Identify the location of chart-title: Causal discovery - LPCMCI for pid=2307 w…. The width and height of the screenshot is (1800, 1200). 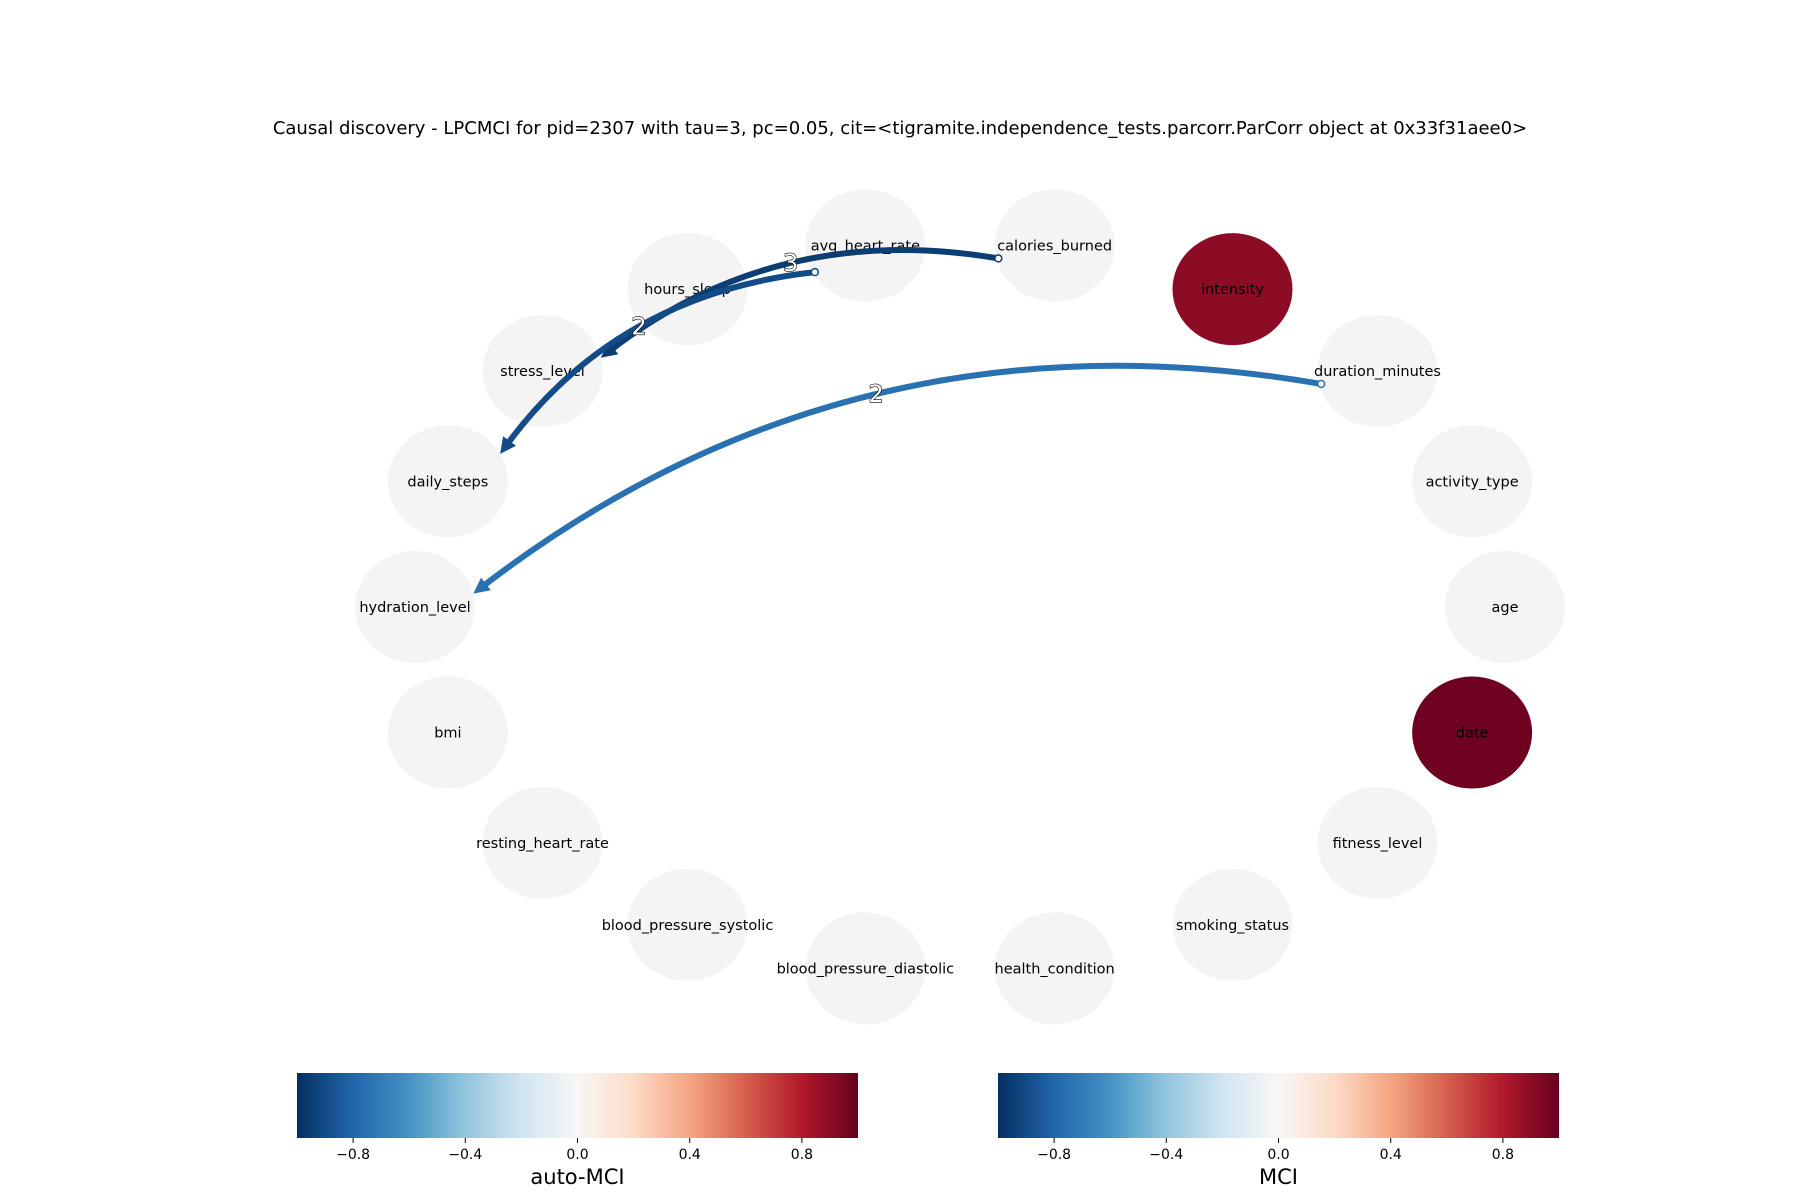
(900, 128).